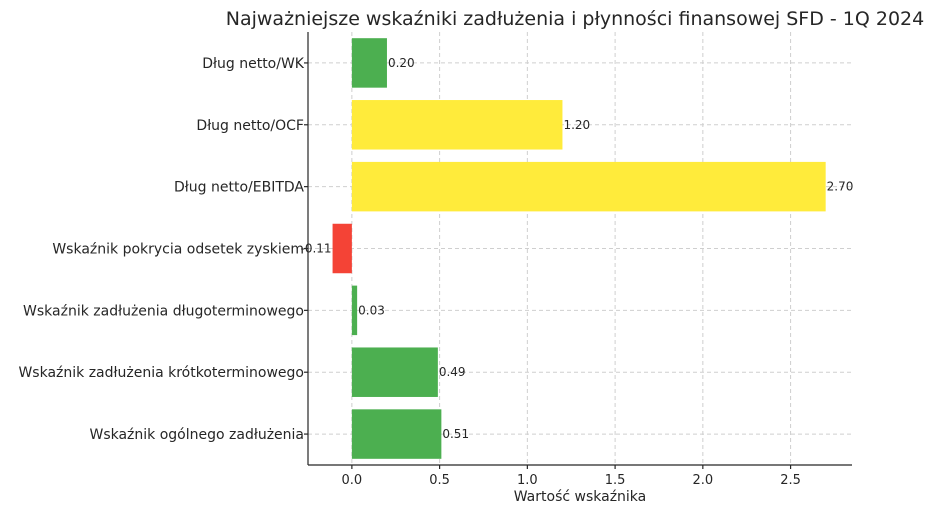 This screenshot has height=513, width=944. I want to click on x-axis-label: Wartość wskaźnika, so click(580, 497).